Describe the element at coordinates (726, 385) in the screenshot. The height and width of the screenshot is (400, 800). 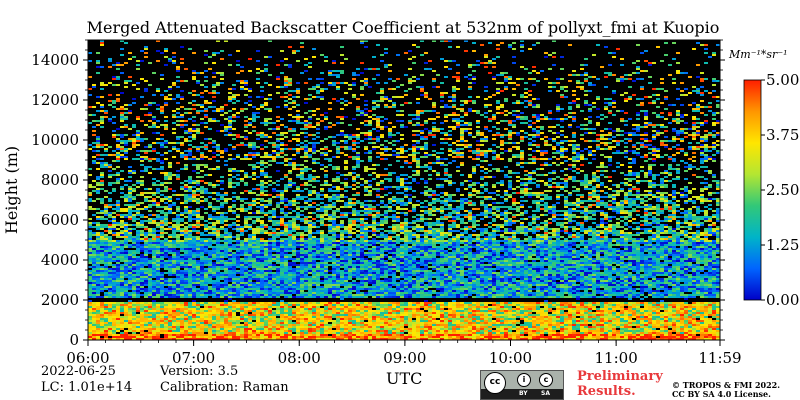
I see `copyright-line-1: © TROPOS & FMI 2022.` at that location.